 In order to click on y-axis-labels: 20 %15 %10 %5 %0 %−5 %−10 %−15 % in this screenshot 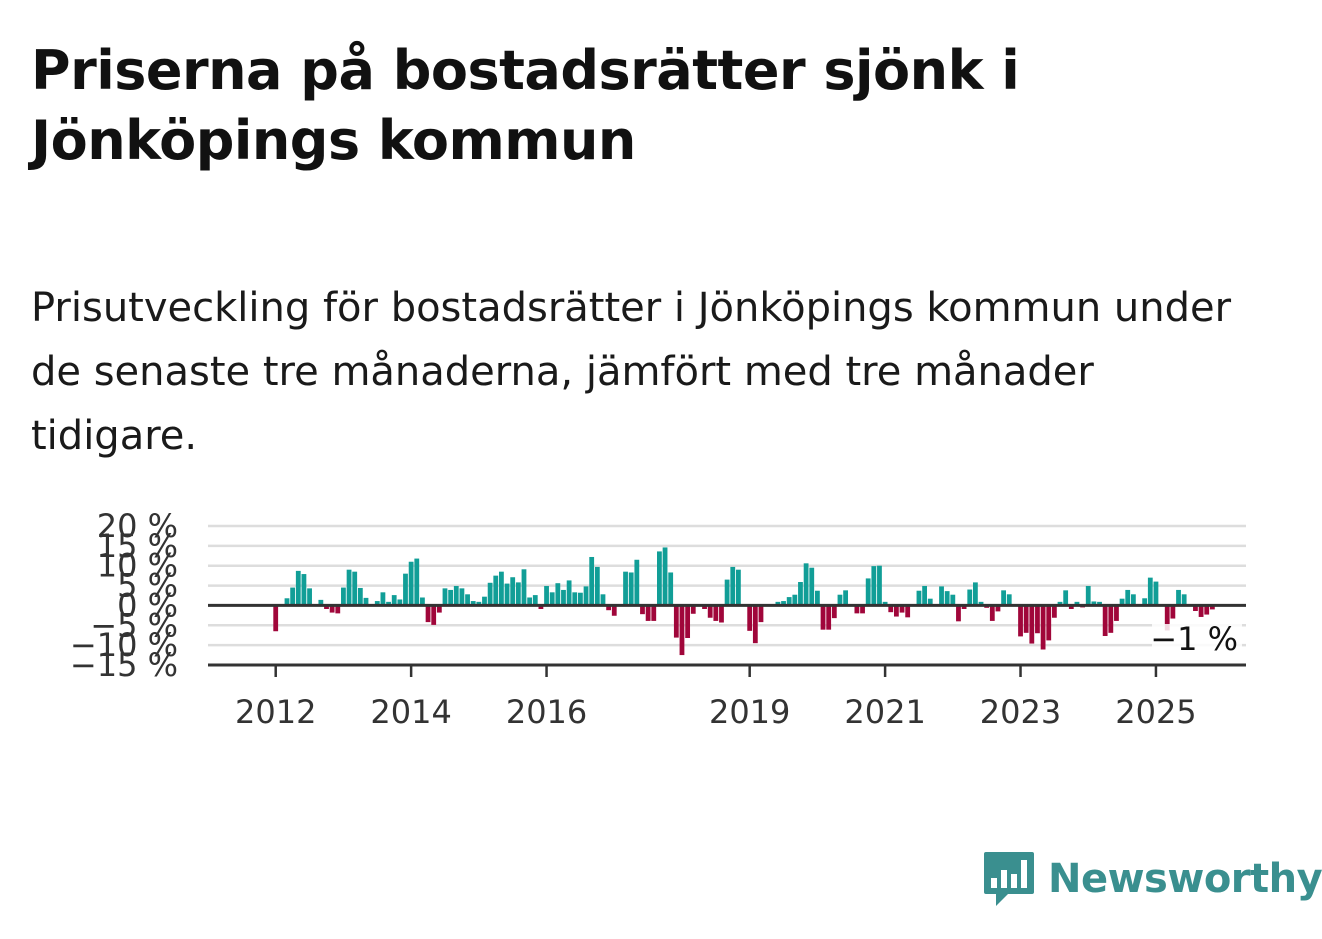, I will do `click(124, 595)`.